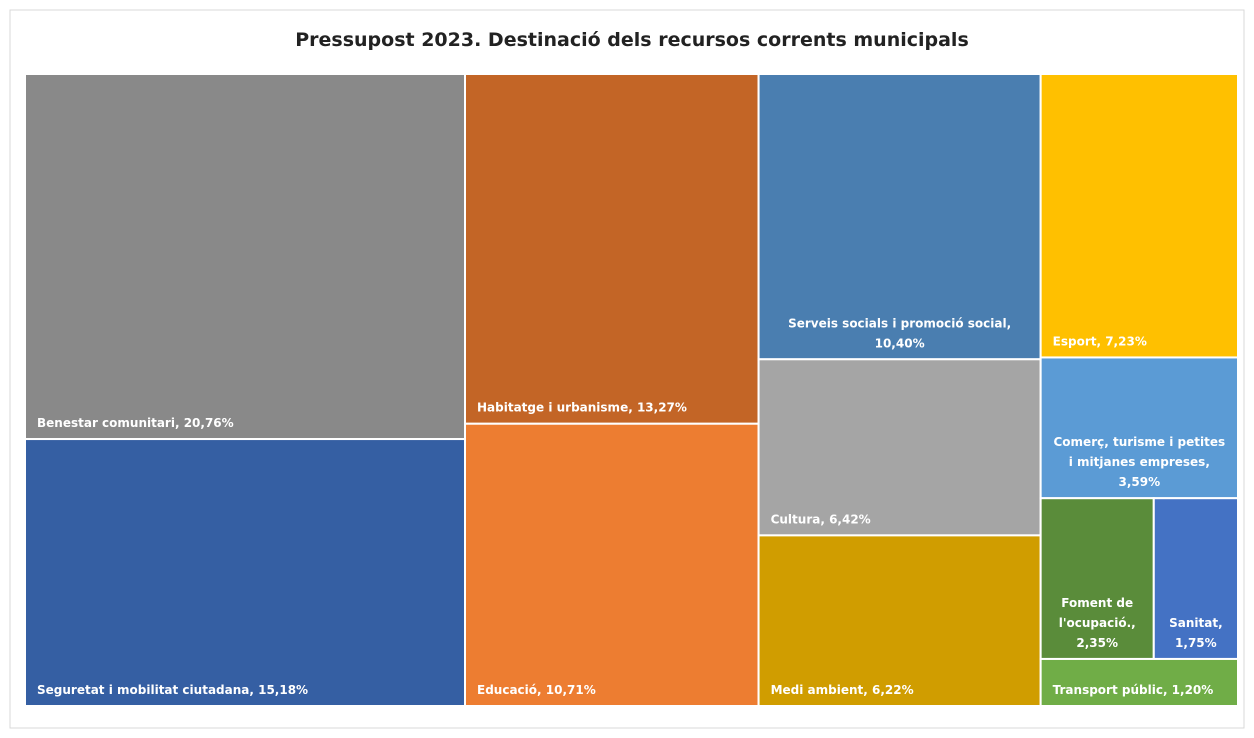  What do you see at coordinates (172, 690) in the screenshot?
I see `tile-label: Seguretat i mobilitat ciutadana, 15,18%` at bounding box center [172, 690].